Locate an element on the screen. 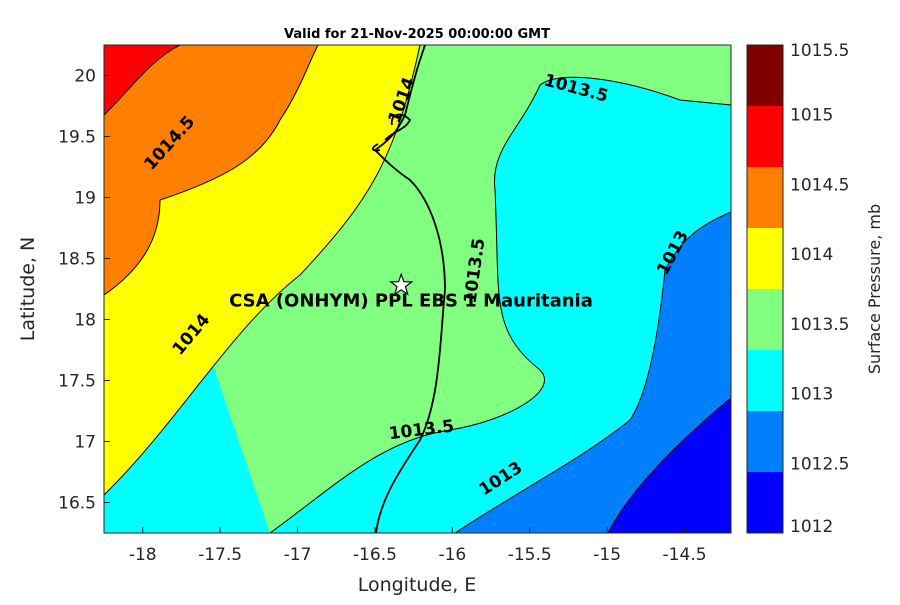 This screenshot has width=900, height=605. x-tick-label: -16 is located at coordinates (452, 555).